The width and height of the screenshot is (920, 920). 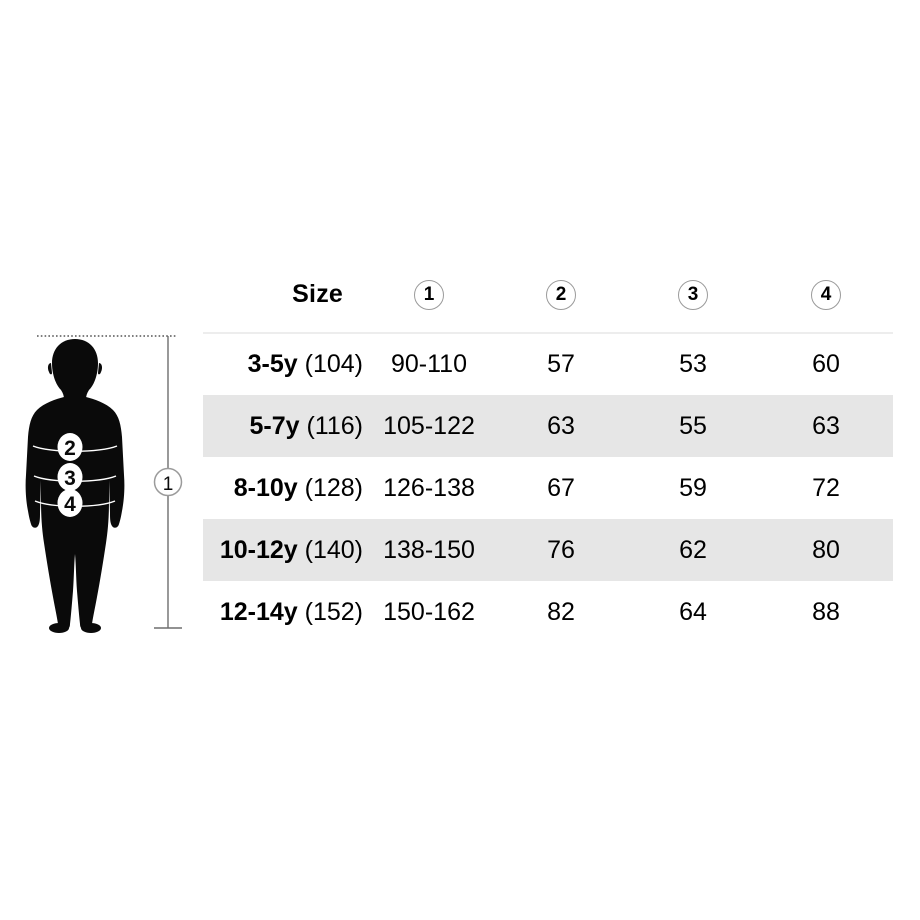 I want to click on cell-waist: 62, so click(x=693, y=549).